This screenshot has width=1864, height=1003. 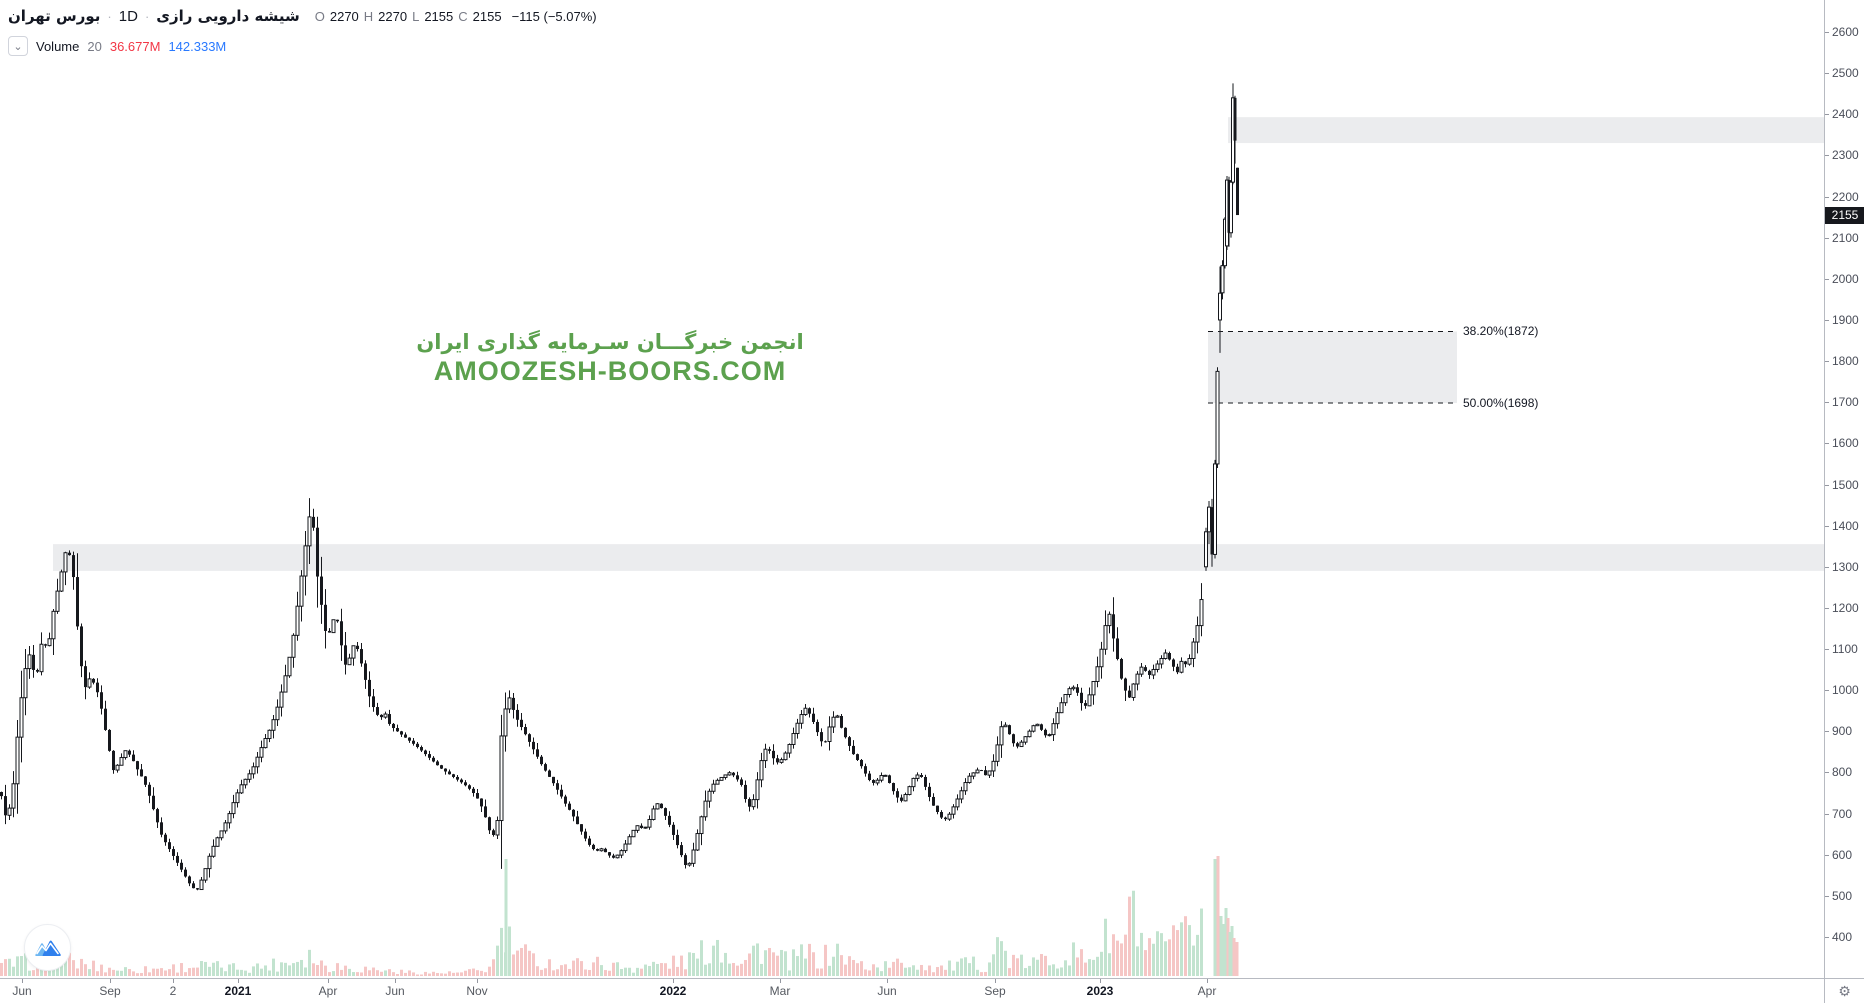 What do you see at coordinates (1844, 32) in the screenshot?
I see `price-tick: 2600` at bounding box center [1844, 32].